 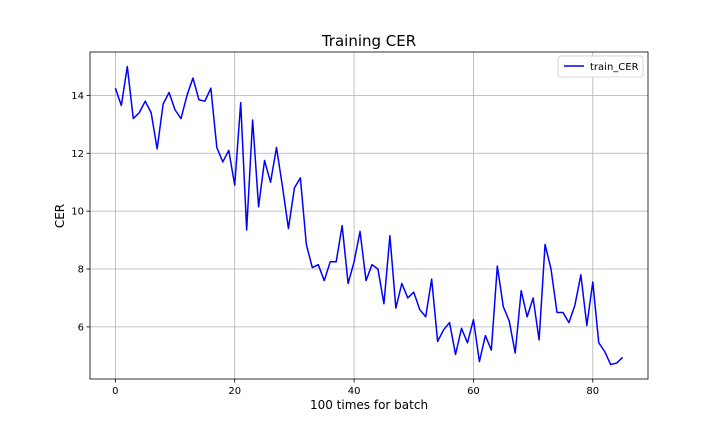 What do you see at coordinates (60, 216) in the screenshot?
I see `y-axis-label: CER` at bounding box center [60, 216].